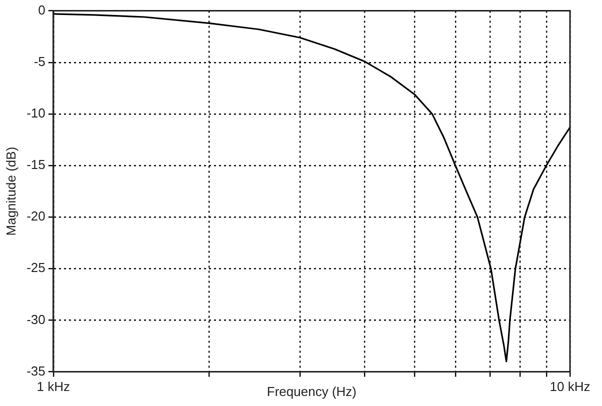  What do you see at coordinates (10, 191) in the screenshot?
I see `y-axis-title: Magnitude (dB)` at bounding box center [10, 191].